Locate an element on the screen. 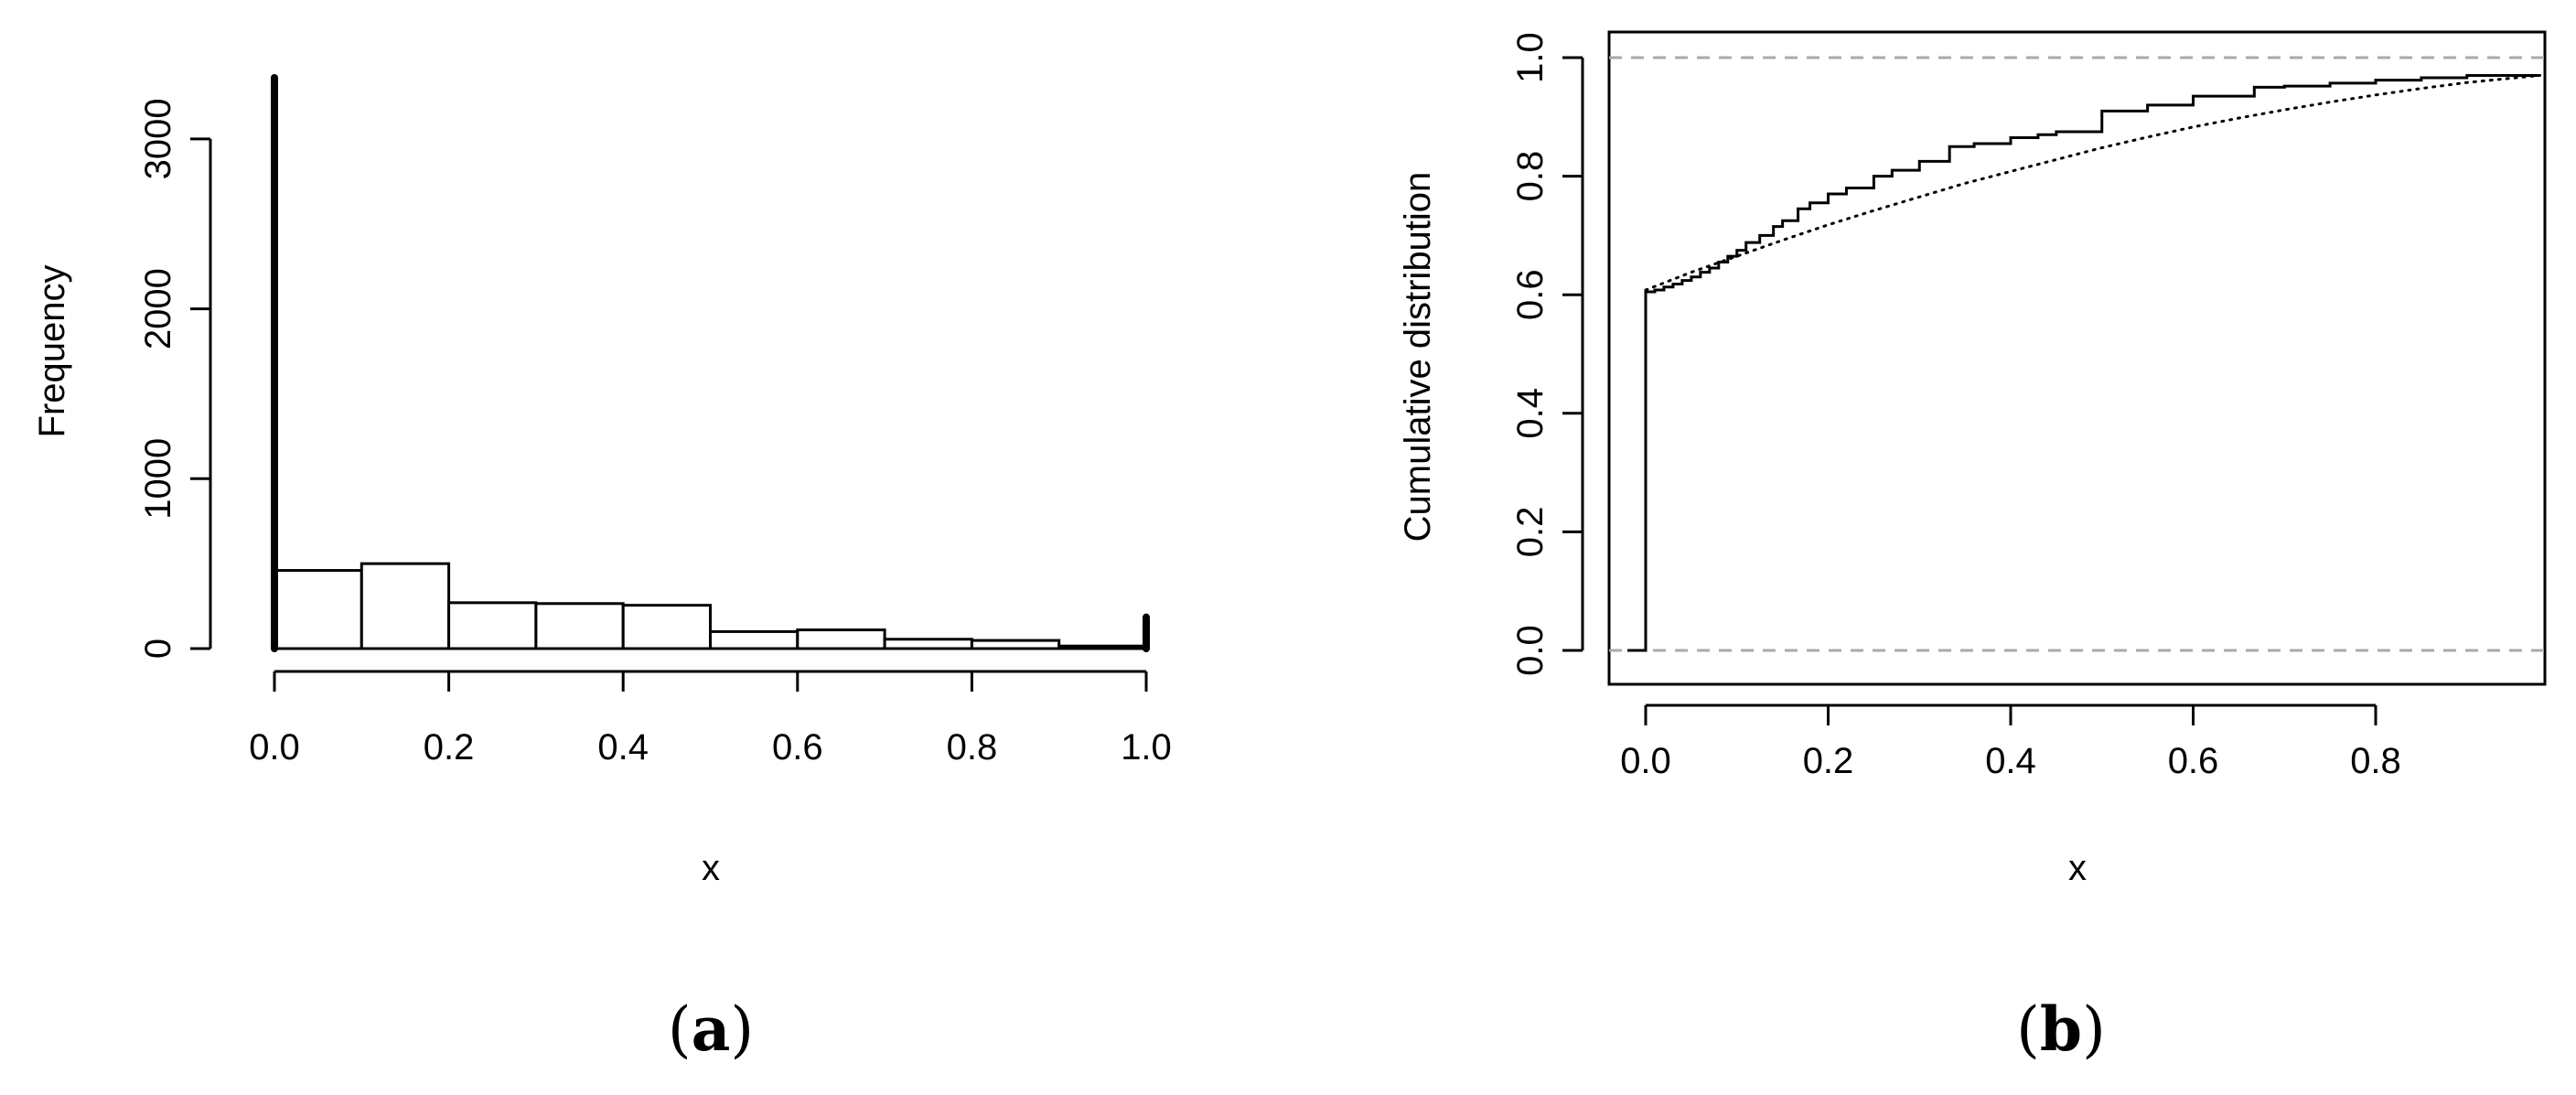  y-tick-label: 0 is located at coordinates (158, 649).